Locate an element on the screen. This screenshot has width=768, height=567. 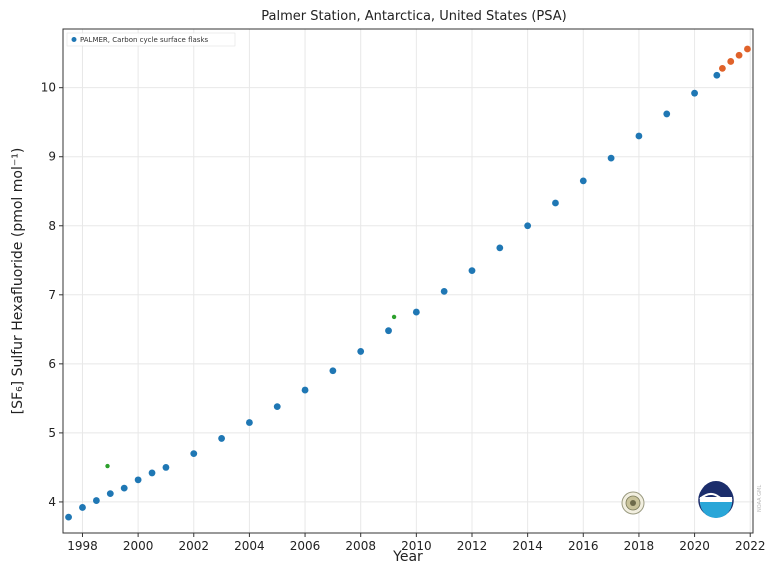
x-tick-label: 2008 is located at coordinates (360, 546).